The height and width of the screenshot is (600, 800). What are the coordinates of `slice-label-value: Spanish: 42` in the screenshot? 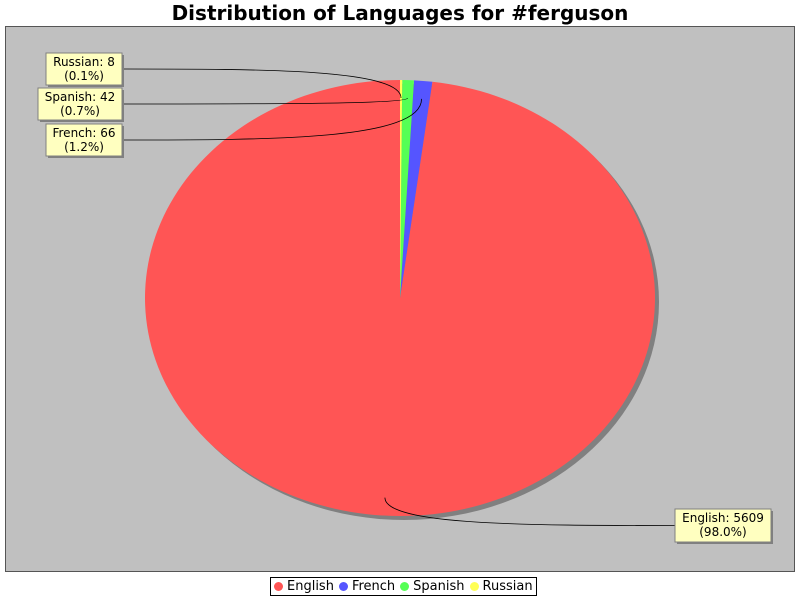 It's located at (80, 97).